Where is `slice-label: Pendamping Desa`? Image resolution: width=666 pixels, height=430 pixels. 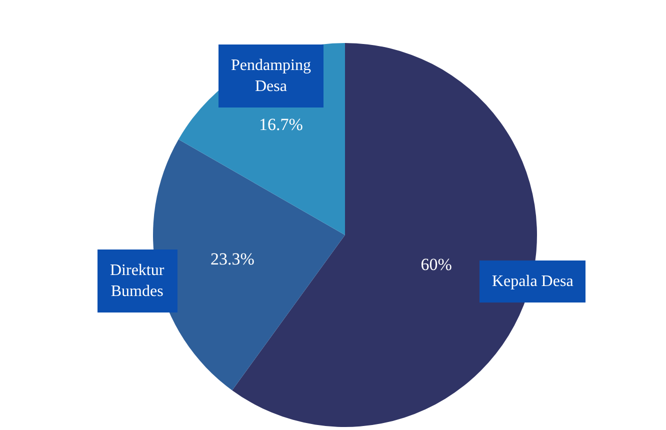
slice-label: Pendamping Desa is located at coordinates (271, 76).